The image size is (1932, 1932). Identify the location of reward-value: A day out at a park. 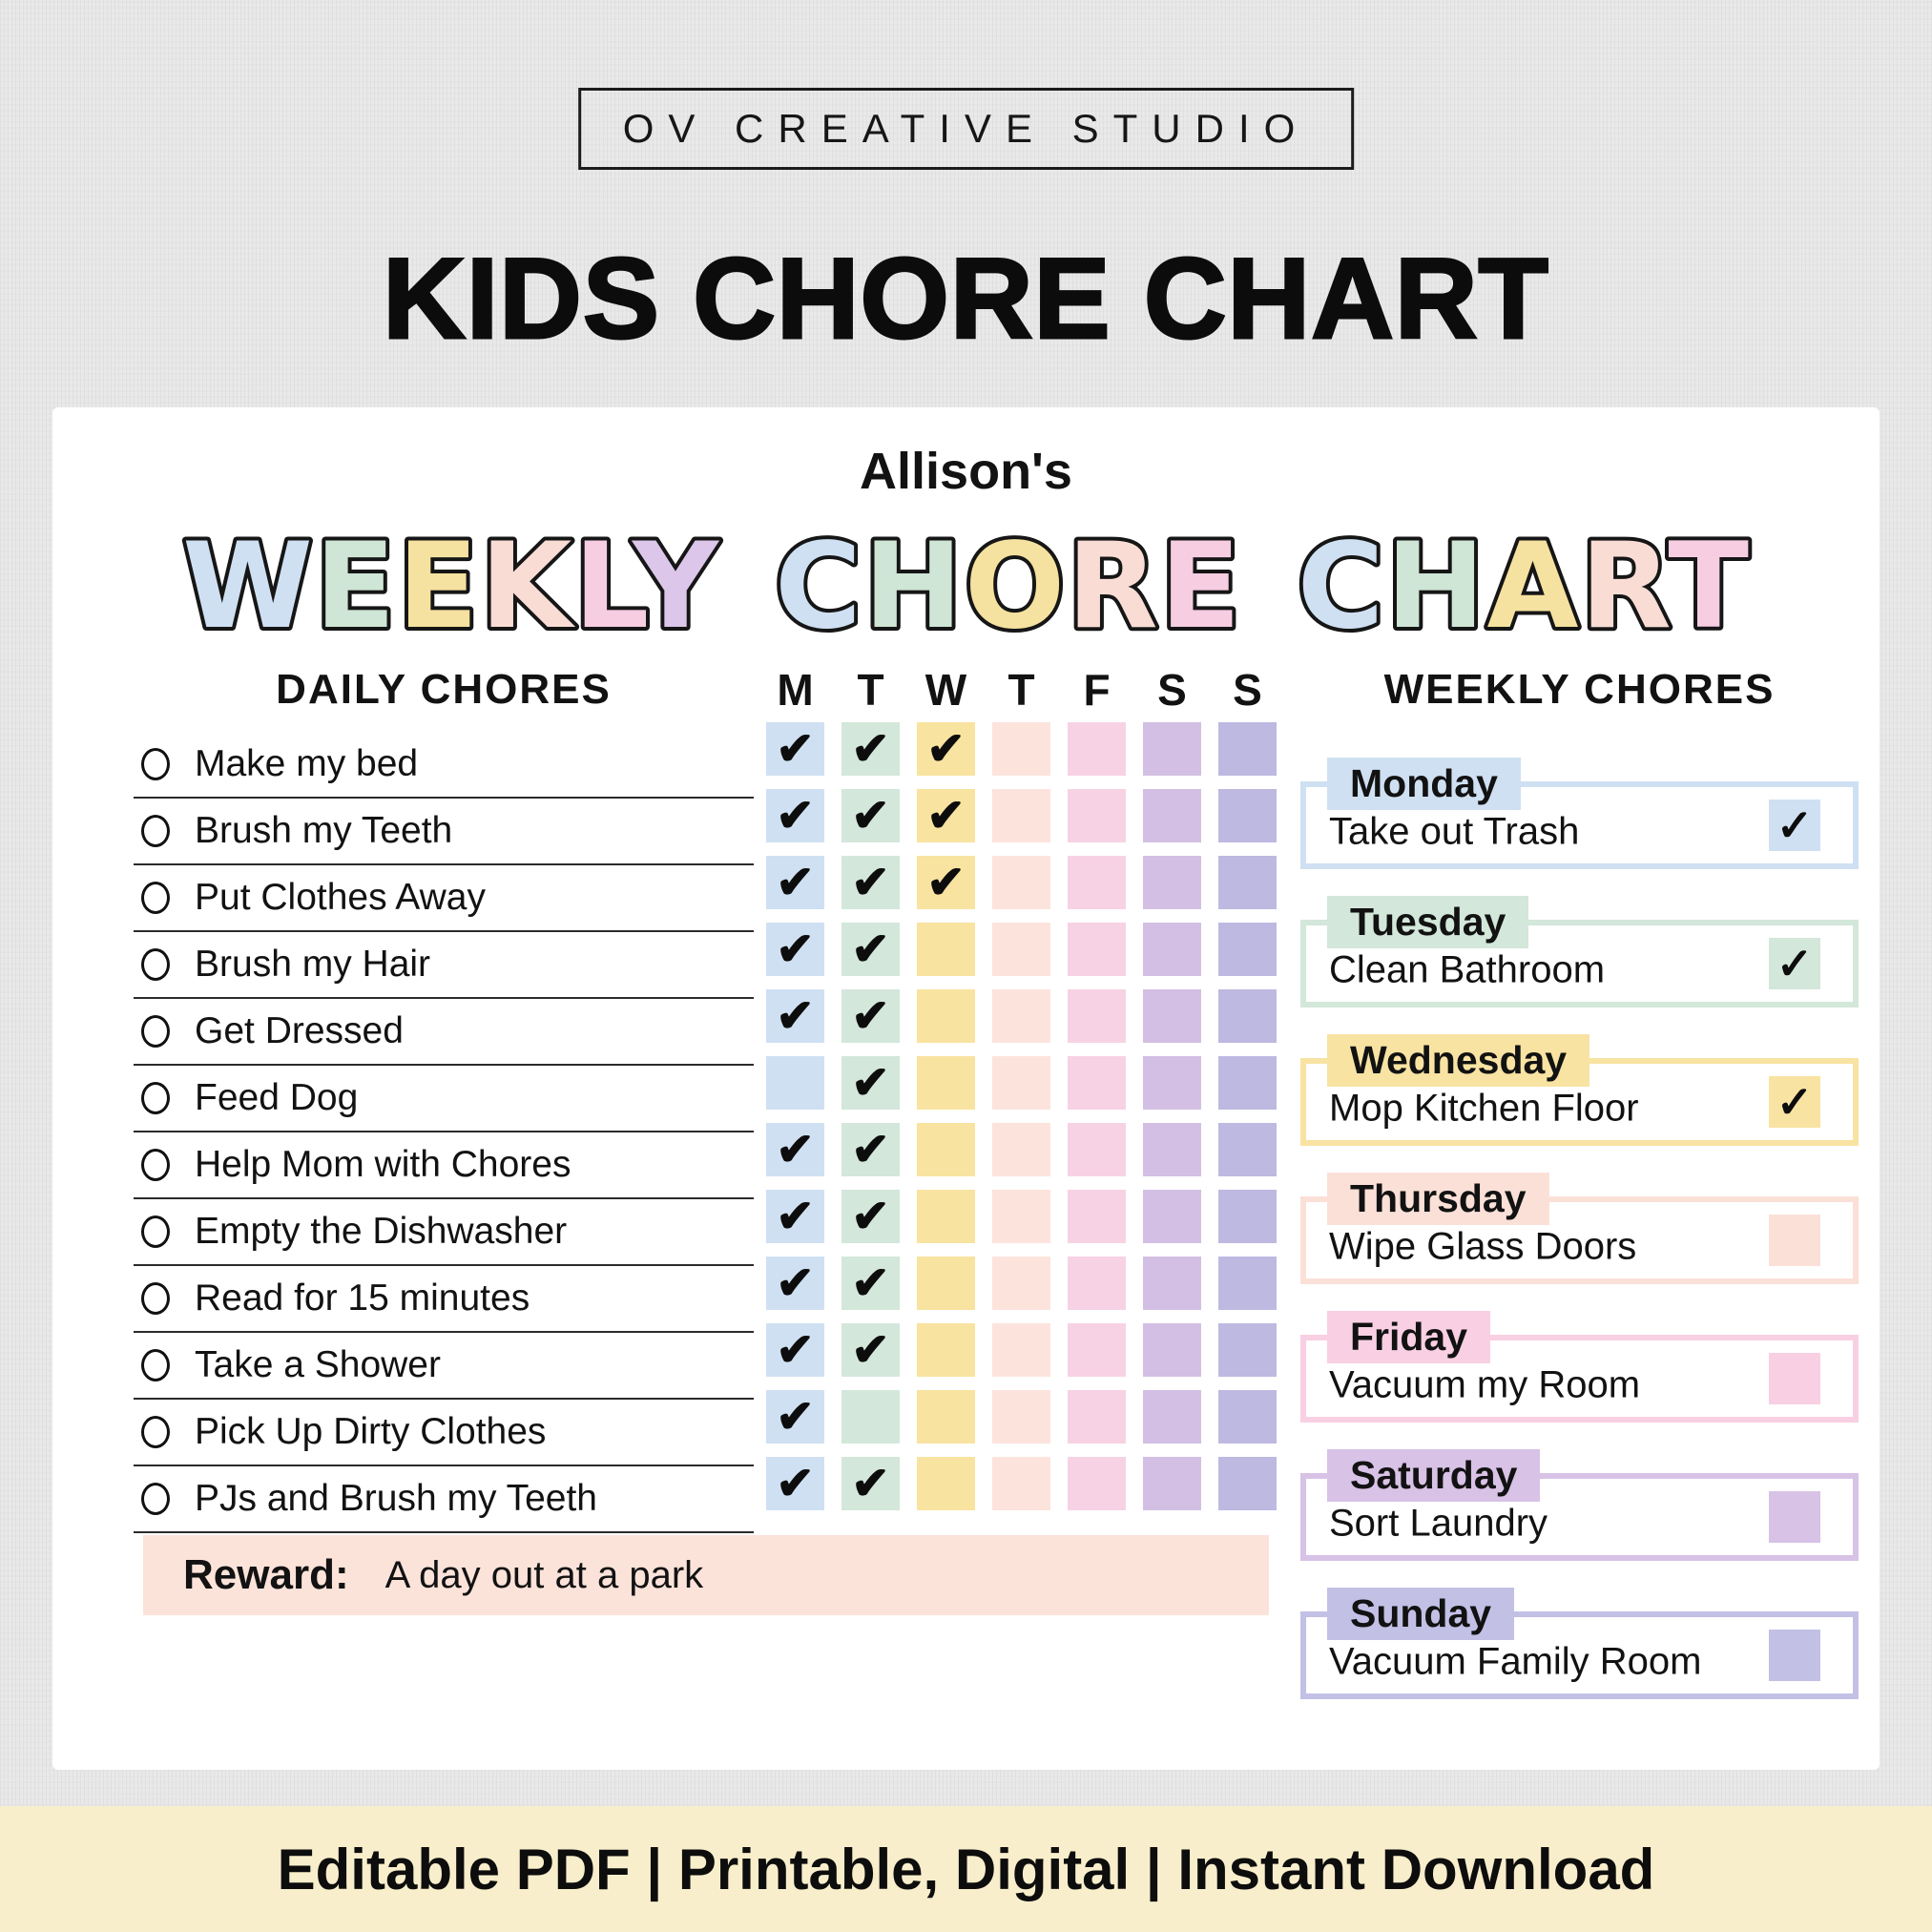
(544, 1574).